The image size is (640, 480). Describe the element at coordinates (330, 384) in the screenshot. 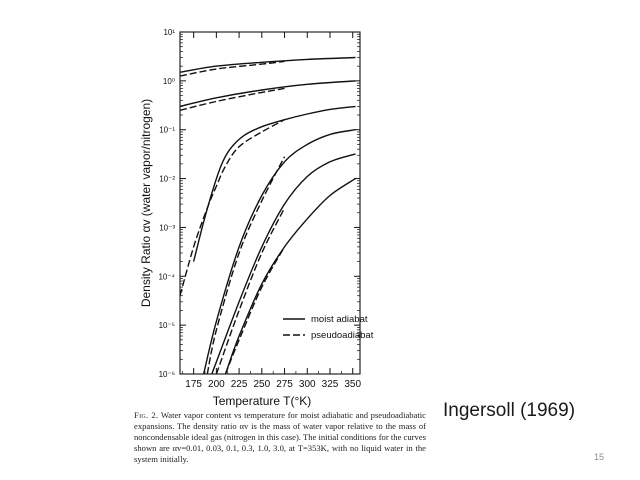

I see `x-tick-label: 325` at that location.